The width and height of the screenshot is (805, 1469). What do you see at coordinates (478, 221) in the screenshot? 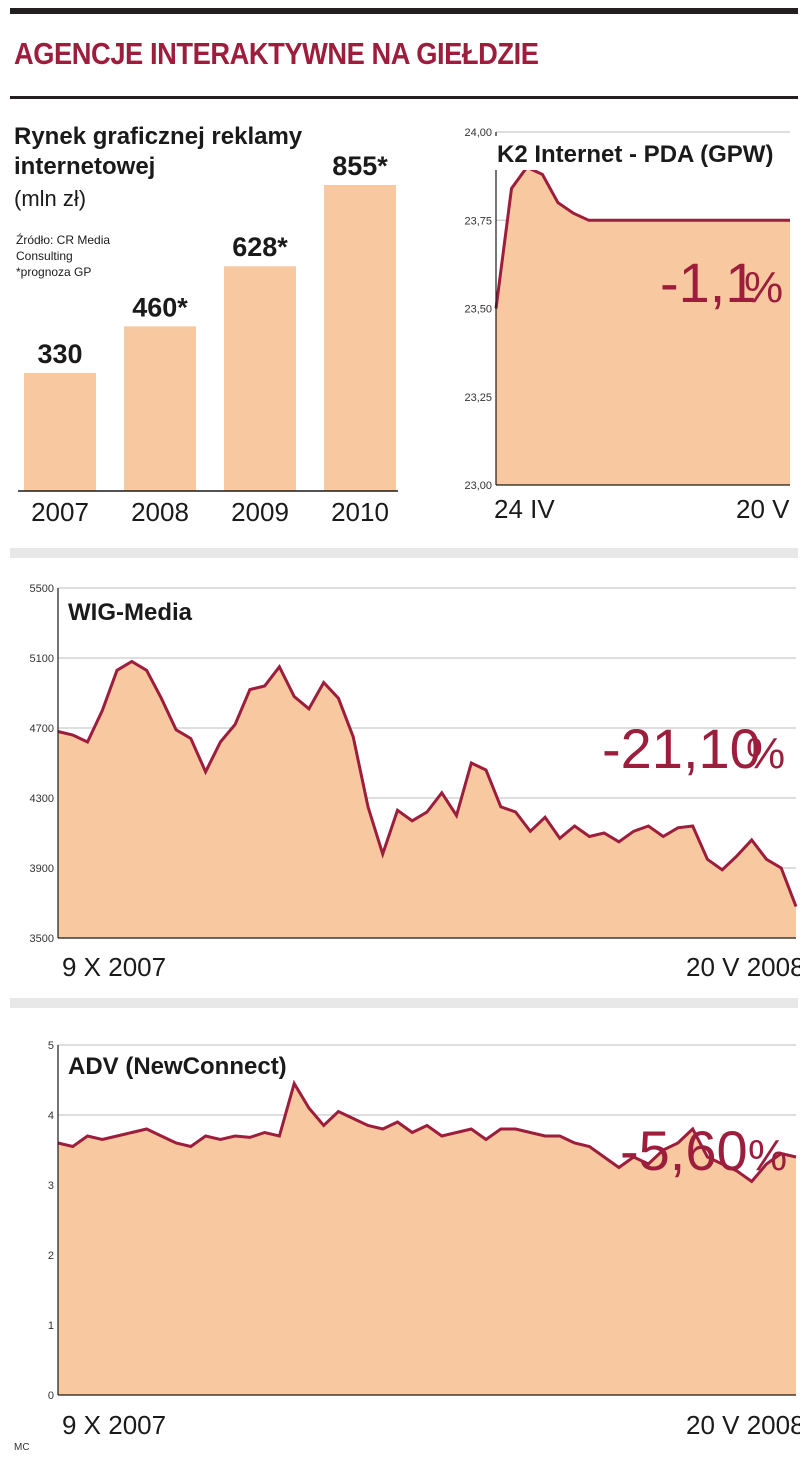
I see `k2-y-tick-label: 23,75` at bounding box center [478, 221].